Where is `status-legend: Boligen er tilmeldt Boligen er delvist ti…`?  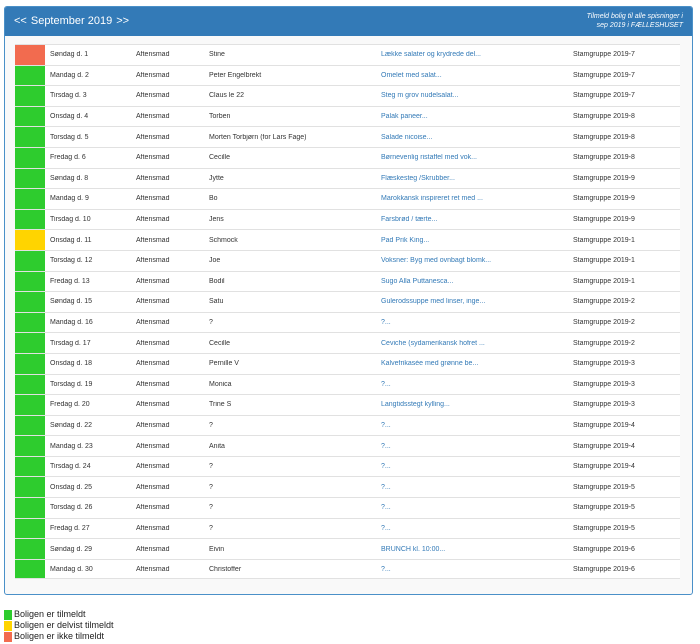 status-legend: Boligen er tilmeldt Boligen er delvist ti… is located at coordinates (59, 625).